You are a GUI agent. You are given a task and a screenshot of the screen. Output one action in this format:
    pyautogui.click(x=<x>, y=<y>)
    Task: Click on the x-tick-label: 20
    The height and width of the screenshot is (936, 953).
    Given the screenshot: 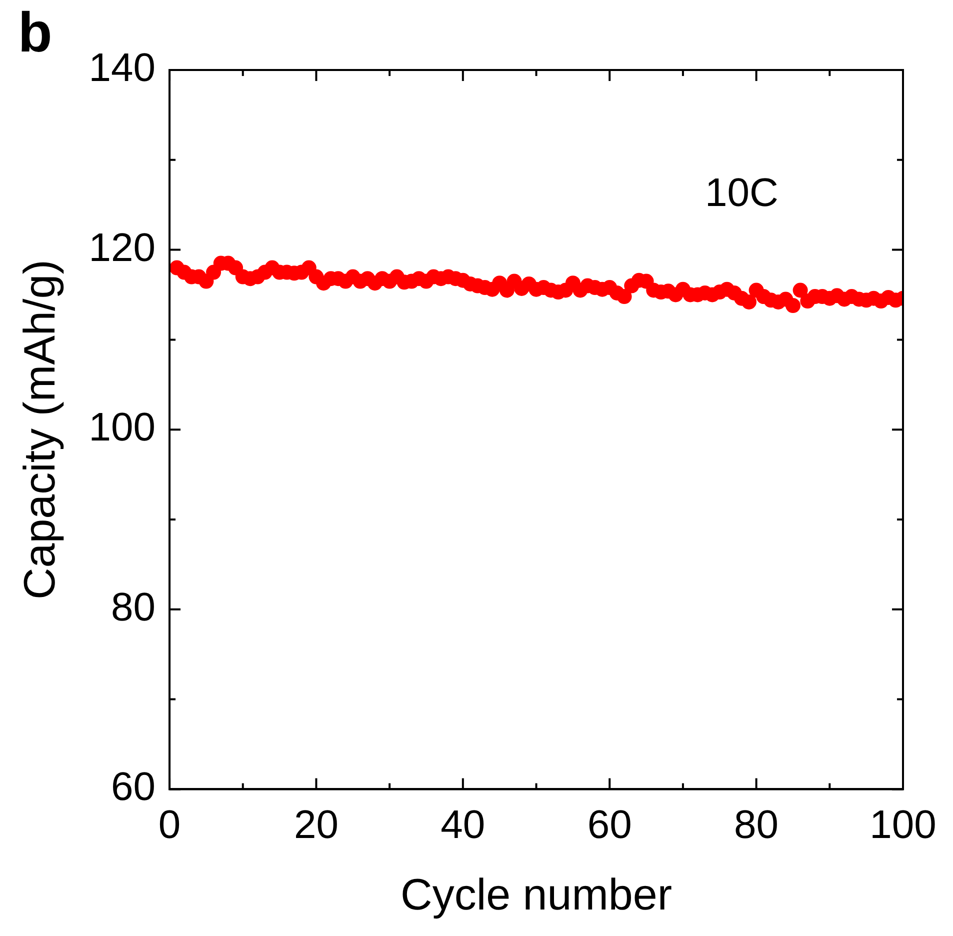 What is the action you would take?
    pyautogui.click(x=316, y=825)
    